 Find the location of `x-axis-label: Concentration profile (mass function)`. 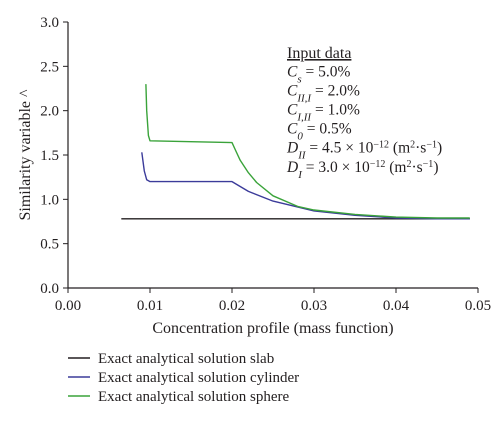

x-axis-label: Concentration profile (mass function) is located at coordinates (272, 328).